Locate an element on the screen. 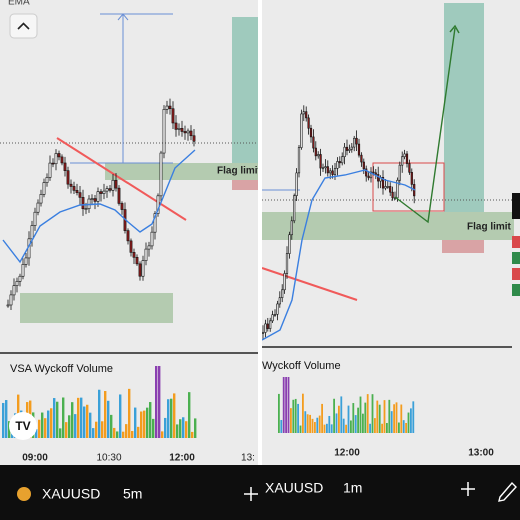  flag-label: Flag limit is located at coordinates (239, 171).